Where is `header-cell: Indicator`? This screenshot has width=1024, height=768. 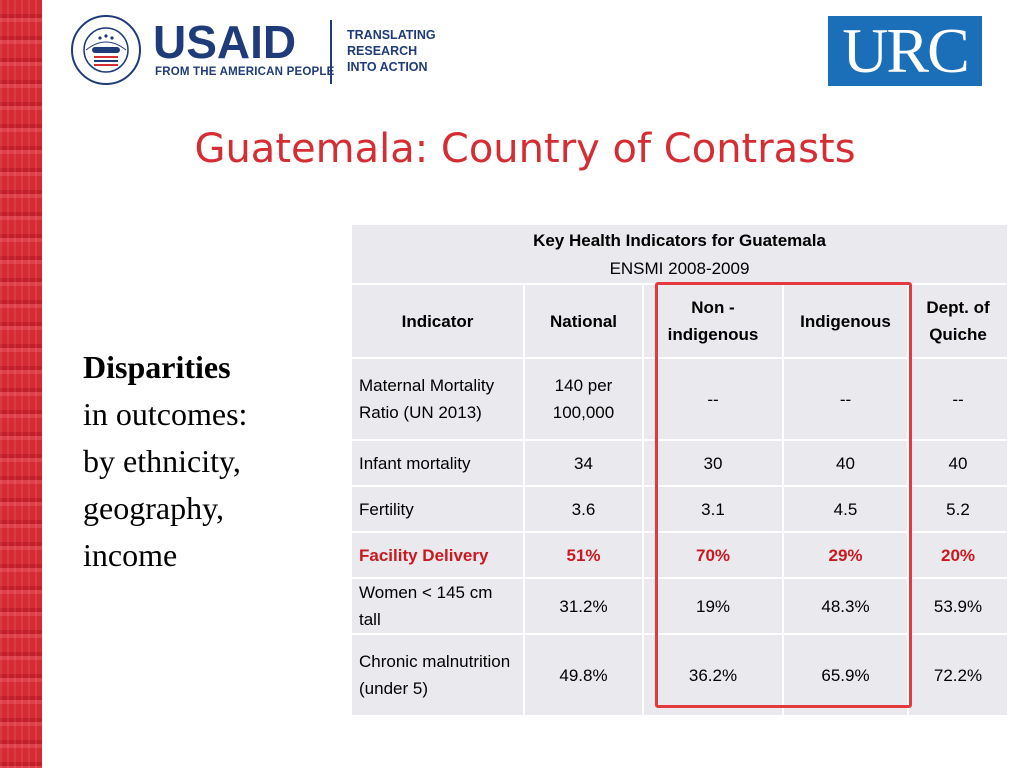
header-cell: Indicator is located at coordinates (437, 321).